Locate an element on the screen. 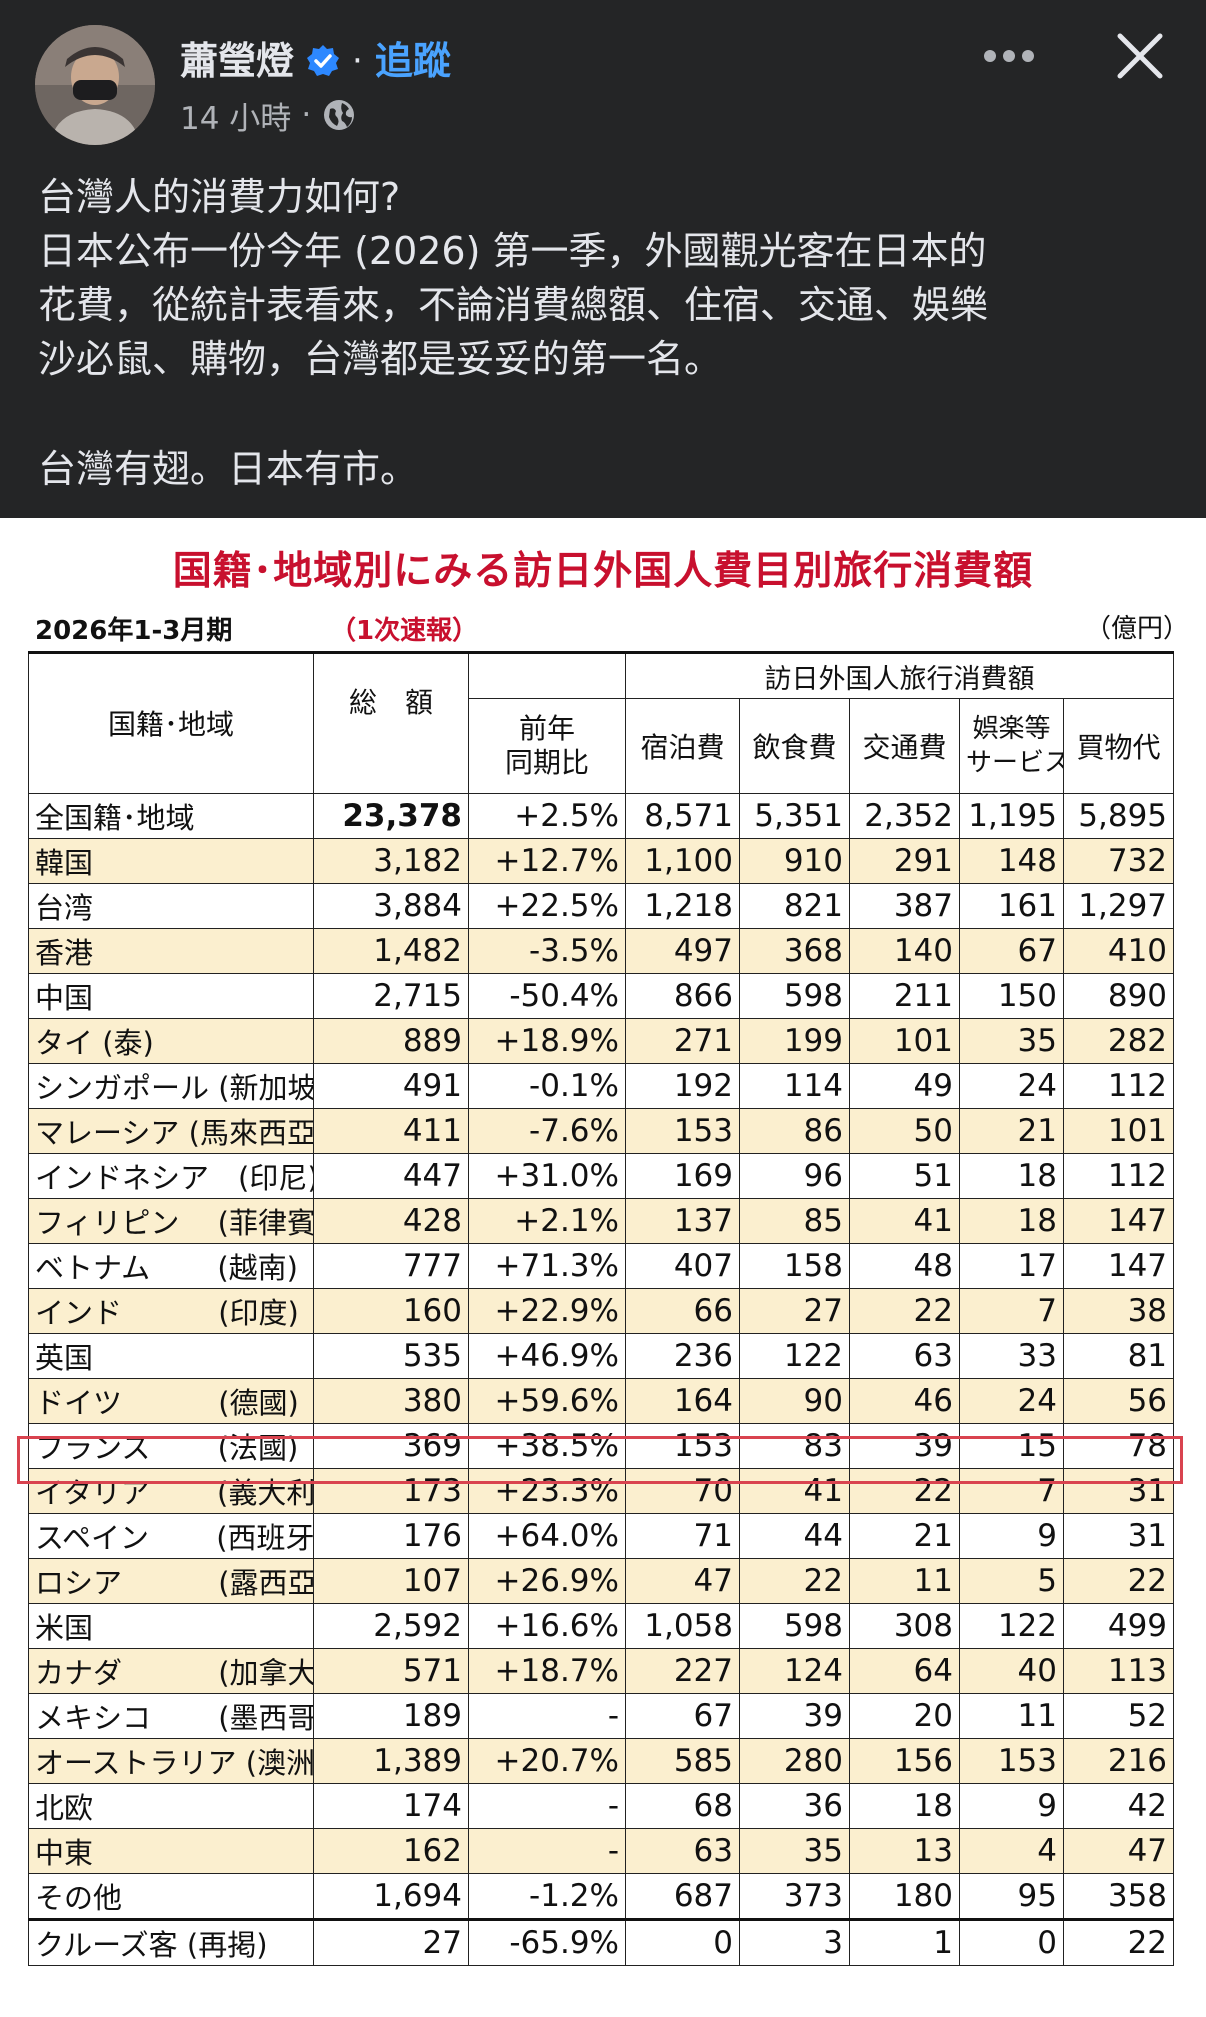 The height and width of the screenshot is (2017, 1206). cell-region: 台湾 is located at coordinates (171, 905).